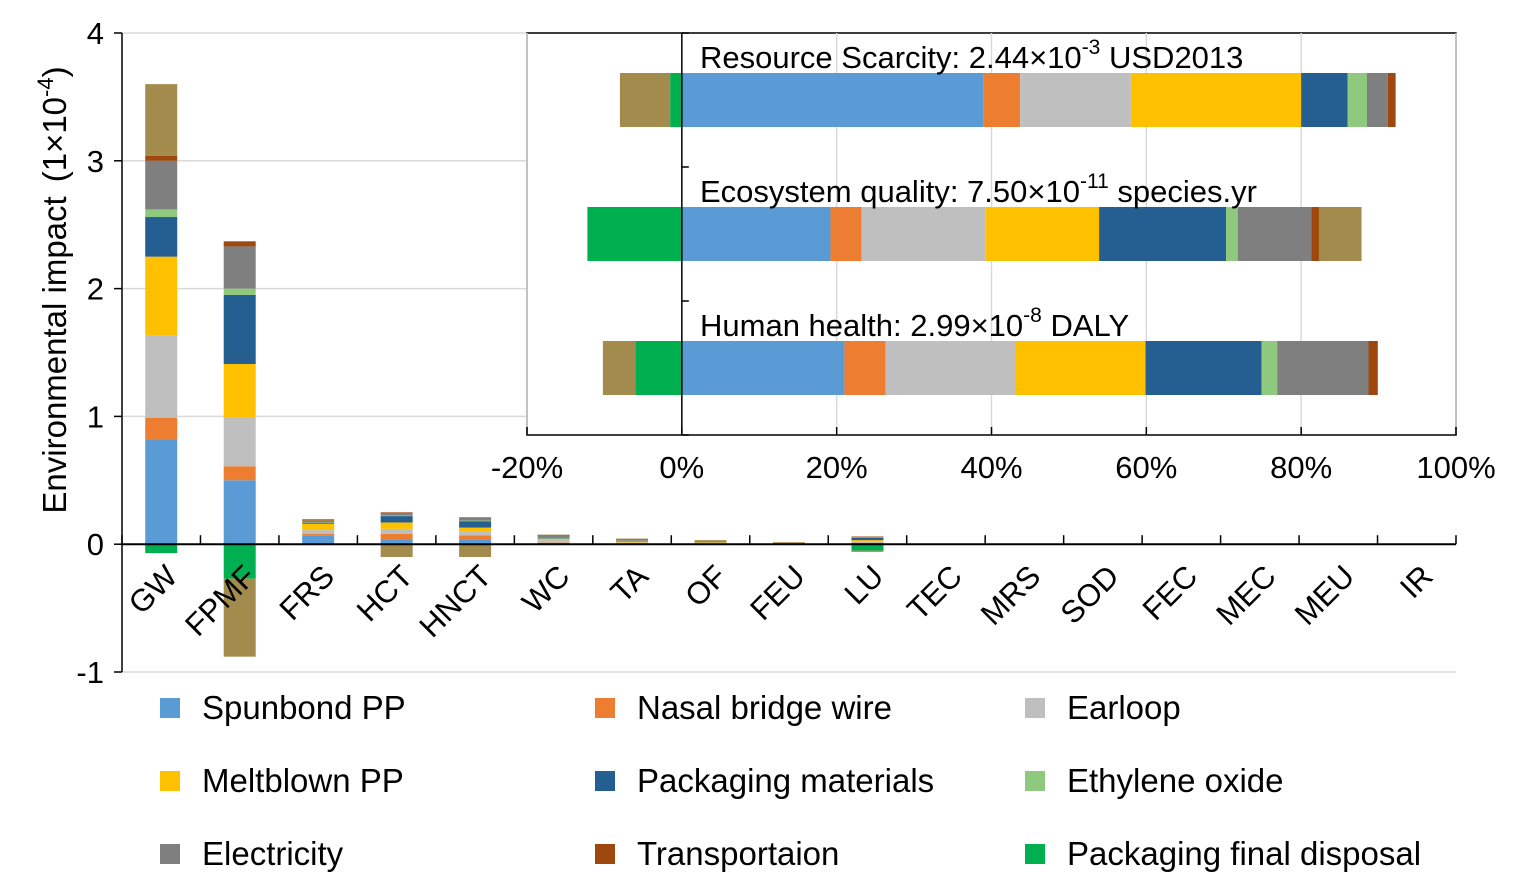  I want to click on legend-item: Transportaion, so click(717, 854).